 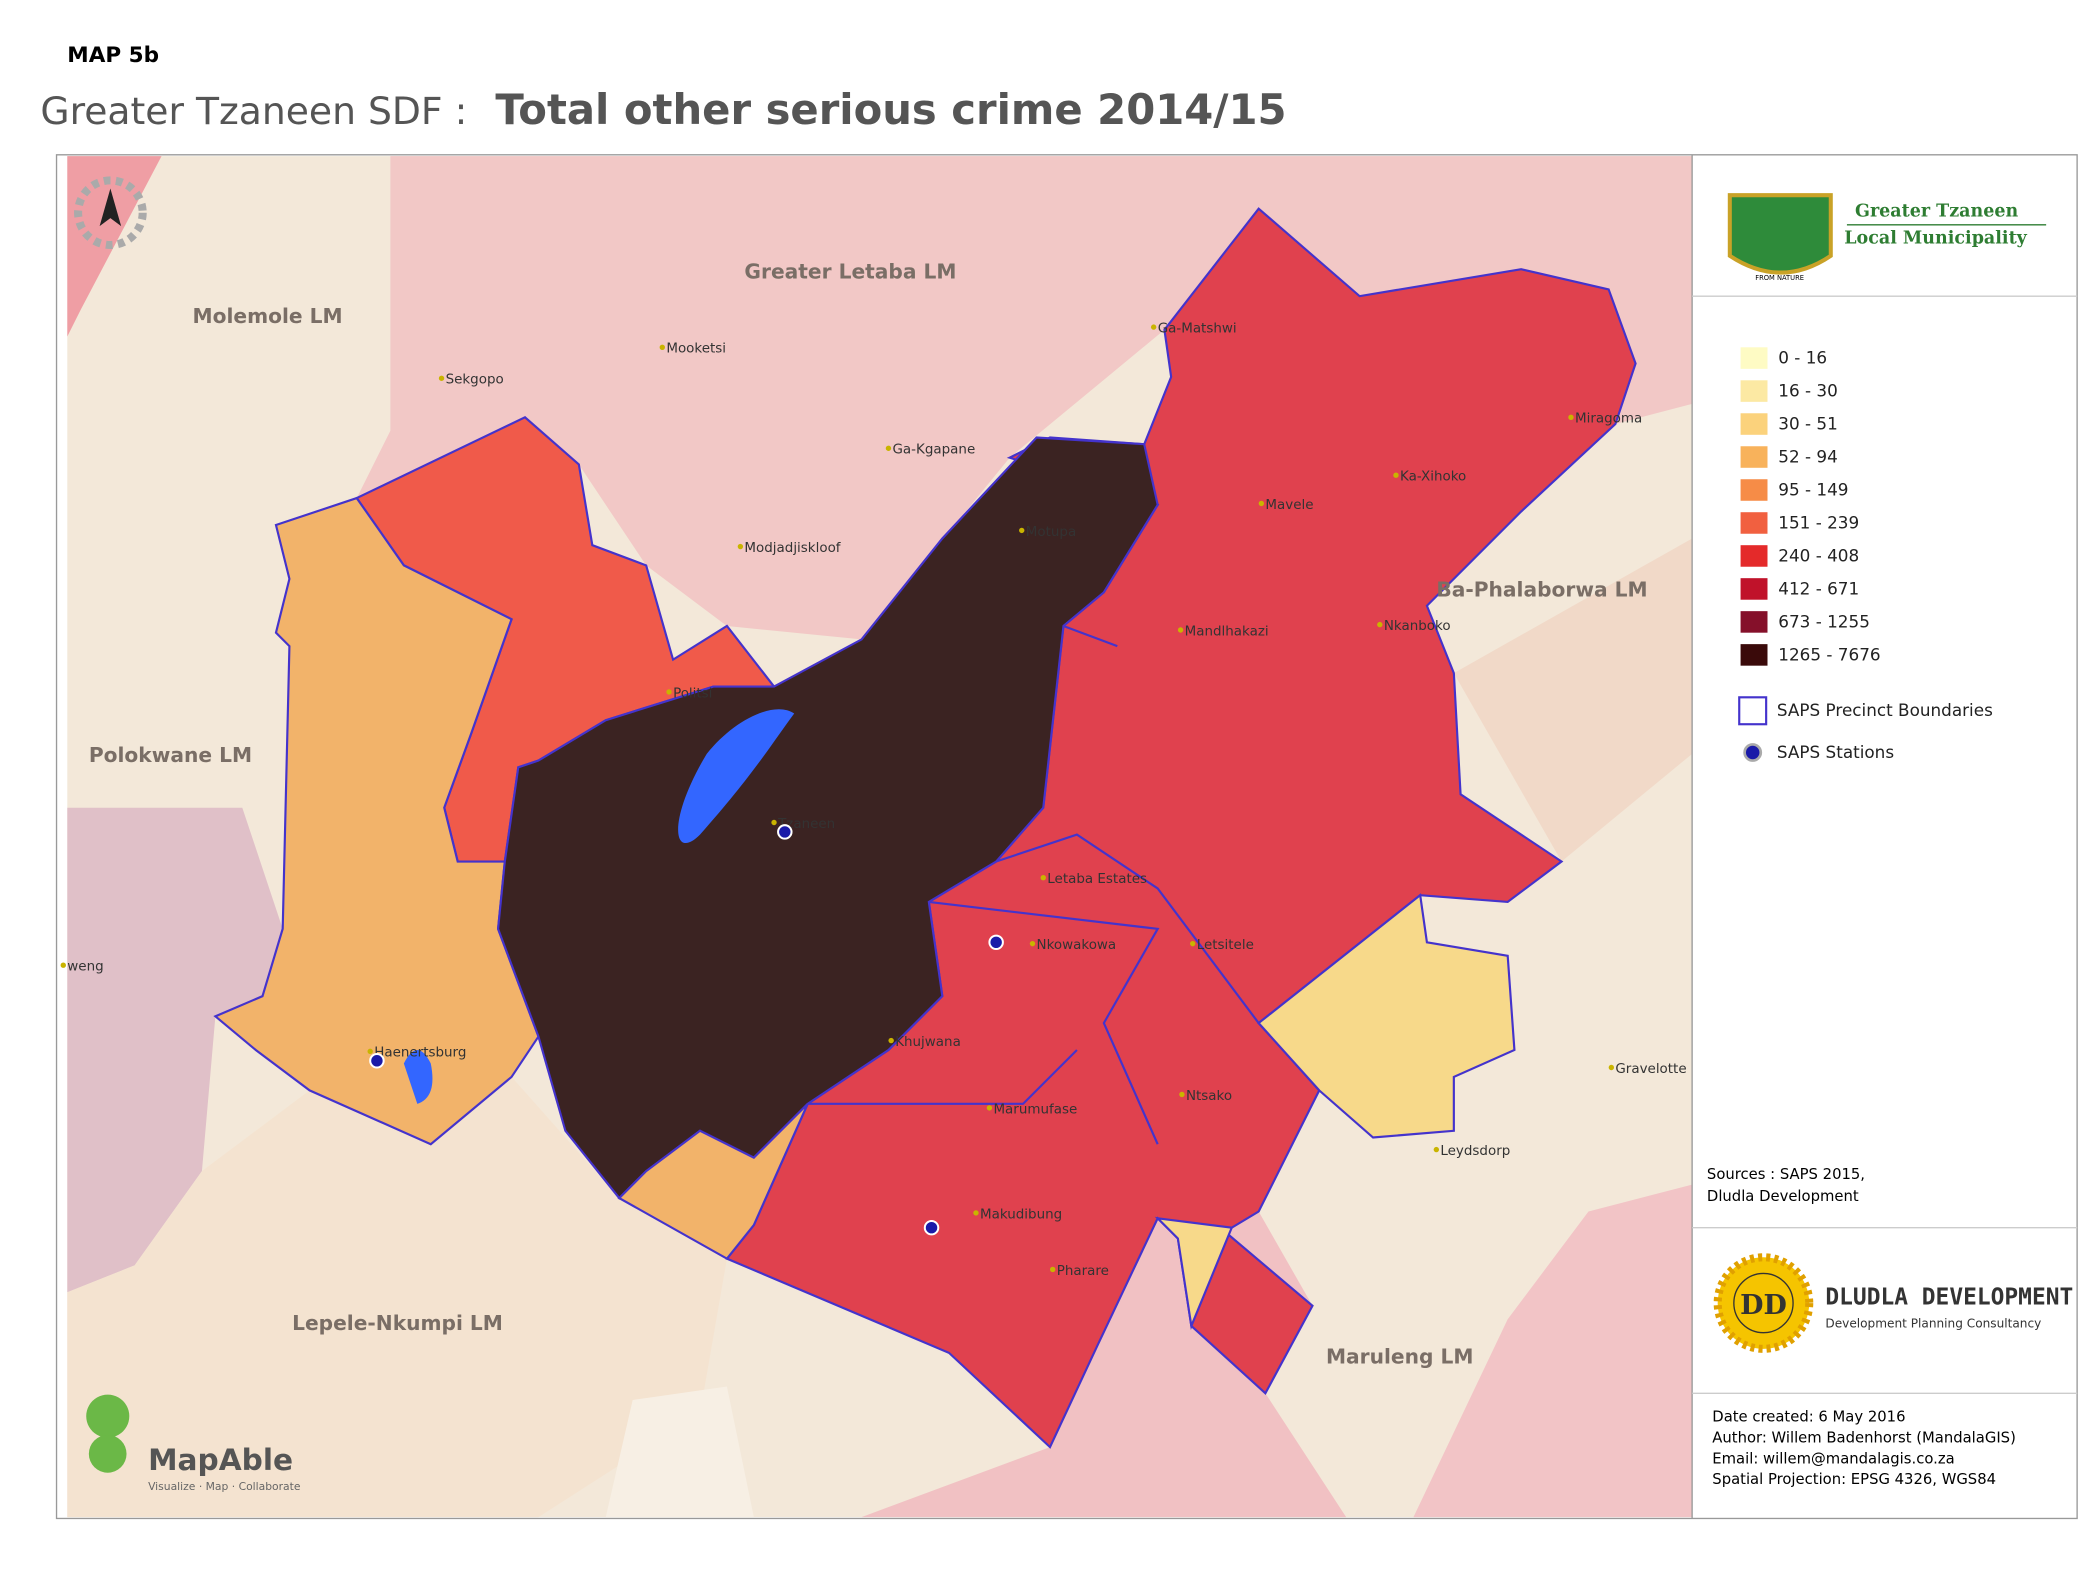 What do you see at coordinates (692, 693) in the screenshot?
I see `place-label: Politsi` at bounding box center [692, 693].